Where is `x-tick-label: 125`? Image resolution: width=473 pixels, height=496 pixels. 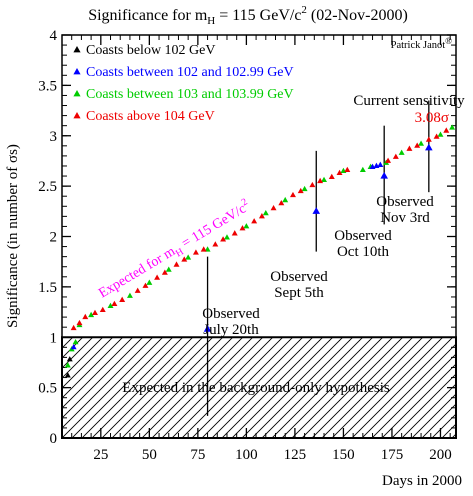 x-tick-label: 125 is located at coordinates (295, 455).